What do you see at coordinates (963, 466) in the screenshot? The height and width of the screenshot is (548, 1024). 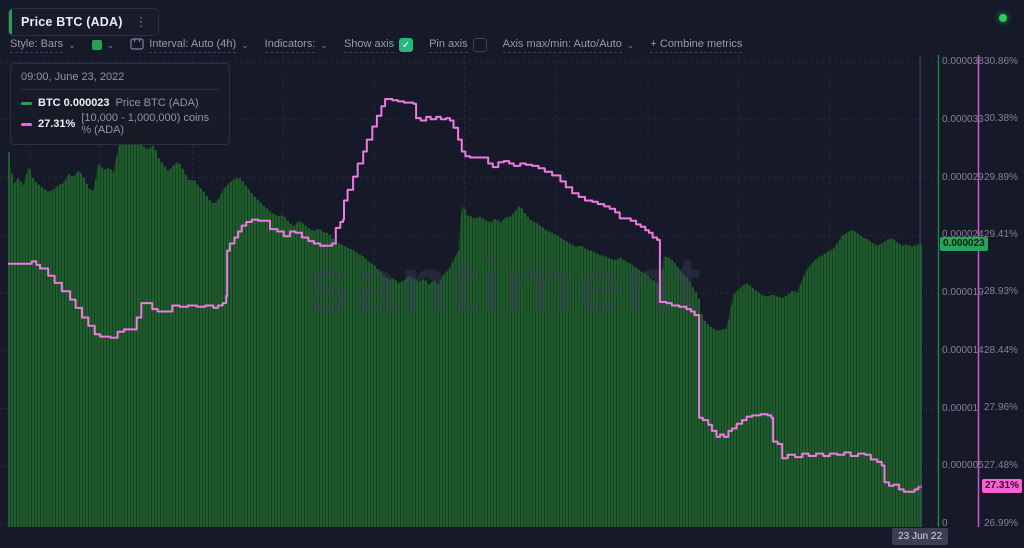 I see `y-axis-price-label: 0.000005` at bounding box center [963, 466].